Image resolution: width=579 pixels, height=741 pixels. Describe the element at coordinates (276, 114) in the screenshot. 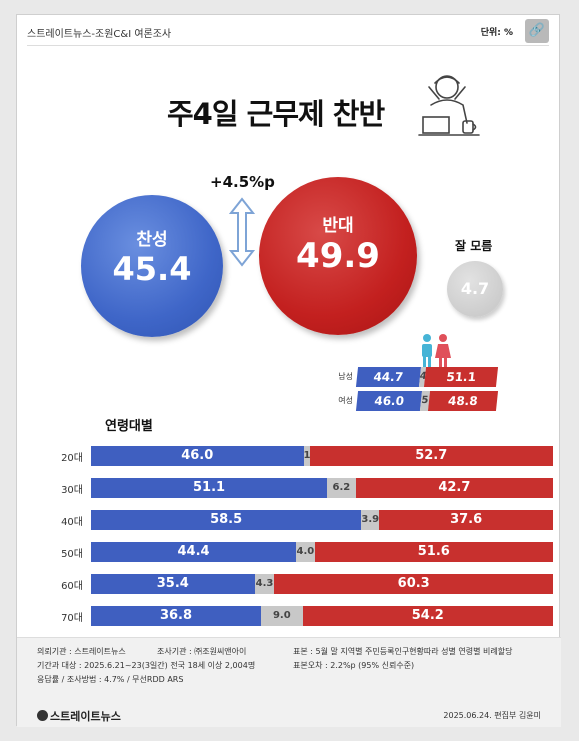

I see `page-title: 주4일 근무제 찬반` at that location.